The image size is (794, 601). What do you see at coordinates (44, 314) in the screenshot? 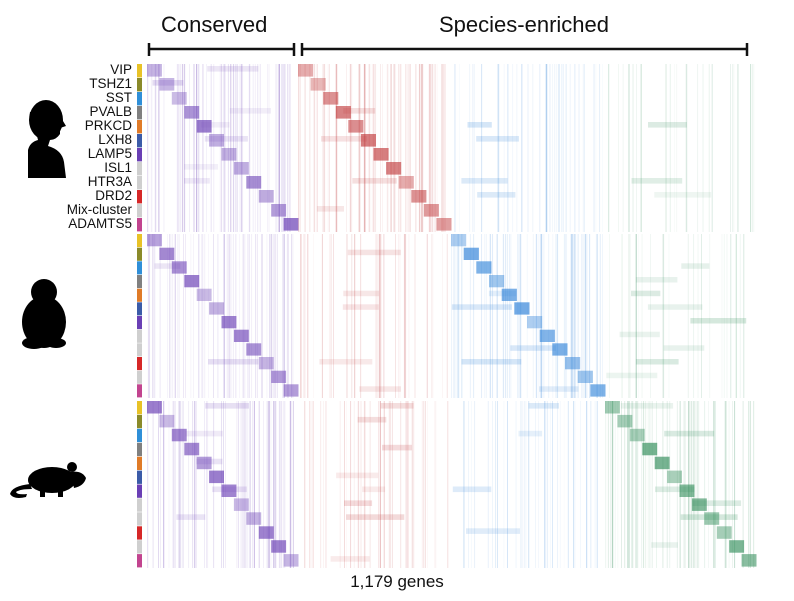
I see `monkey-icon` at bounding box center [44, 314].